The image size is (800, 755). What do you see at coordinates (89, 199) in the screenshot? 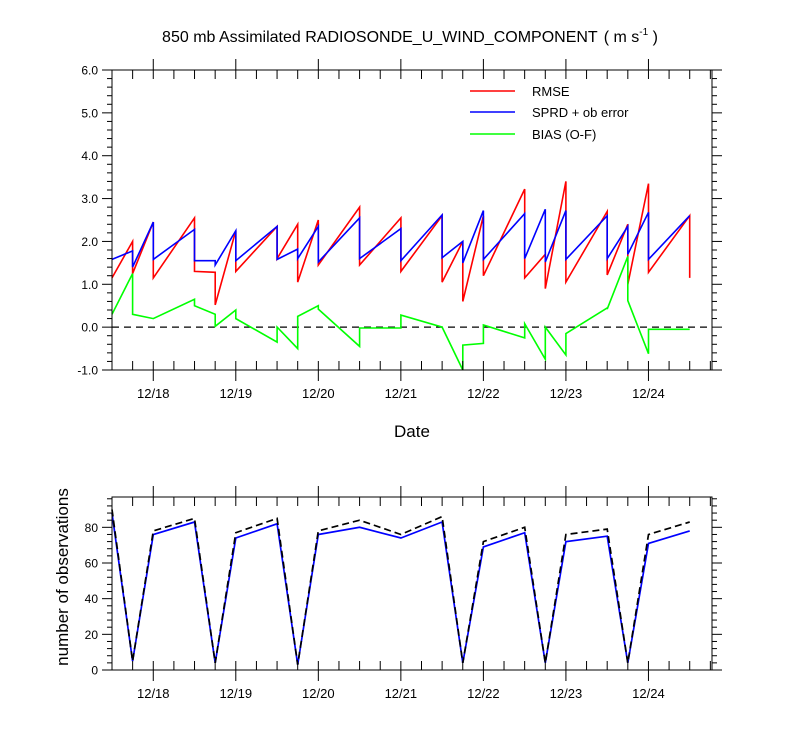
I see `top-ytick-label: 3.0` at bounding box center [89, 199].